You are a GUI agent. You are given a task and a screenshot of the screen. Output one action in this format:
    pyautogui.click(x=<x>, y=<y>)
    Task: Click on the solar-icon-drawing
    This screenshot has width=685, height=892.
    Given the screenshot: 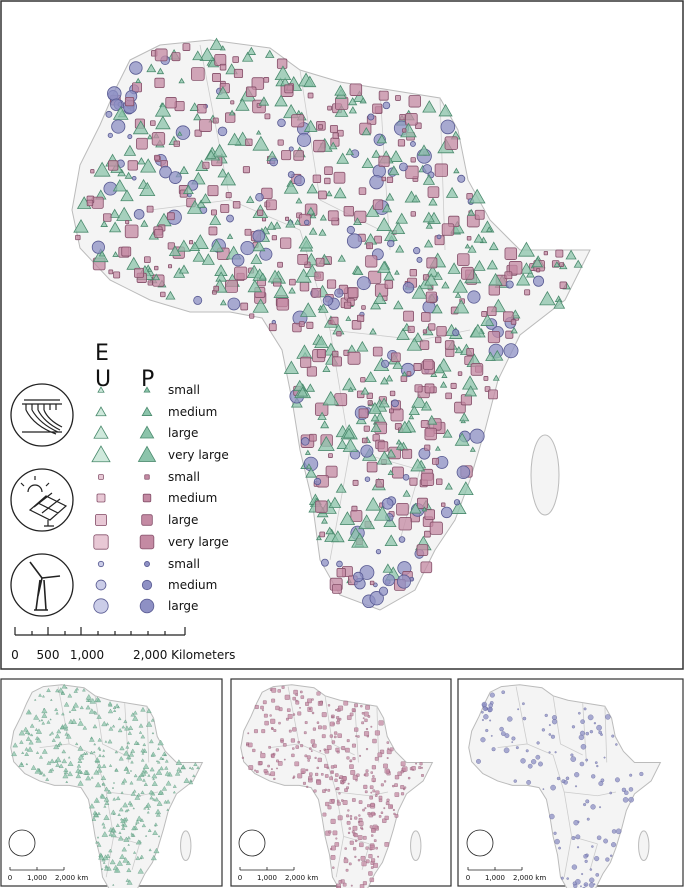 What is the action you would take?
    pyautogui.click(x=44, y=501)
    